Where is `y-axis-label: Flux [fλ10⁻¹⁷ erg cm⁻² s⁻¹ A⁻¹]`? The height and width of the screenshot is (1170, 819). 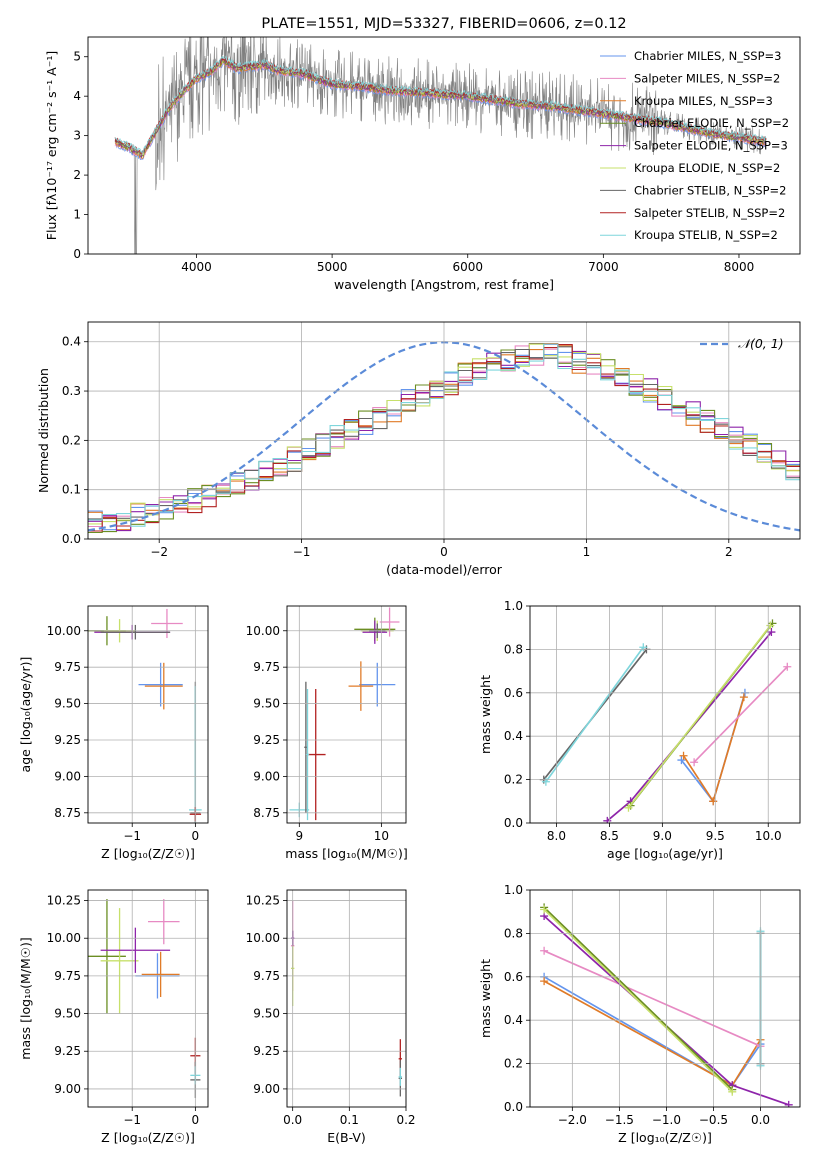
y-axis-label: Flux [fλ10⁻¹⁷ erg cm⁻² s⁻¹ A⁻¹] is located at coordinates (51, 145).